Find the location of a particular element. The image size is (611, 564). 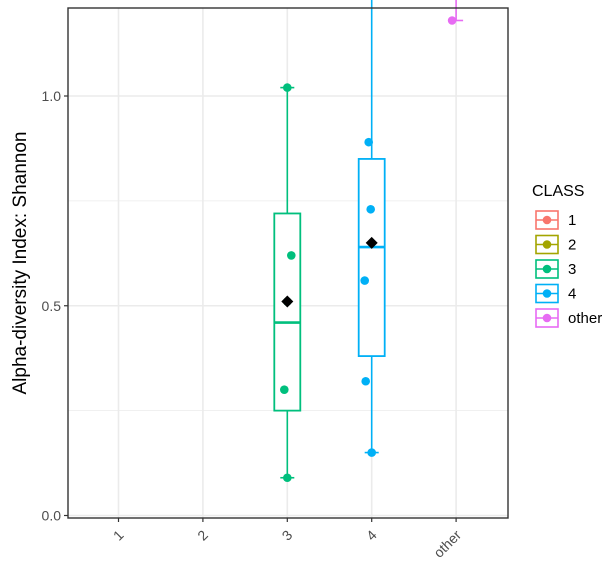

x-tick-label: 3 is located at coordinates (287, 535).